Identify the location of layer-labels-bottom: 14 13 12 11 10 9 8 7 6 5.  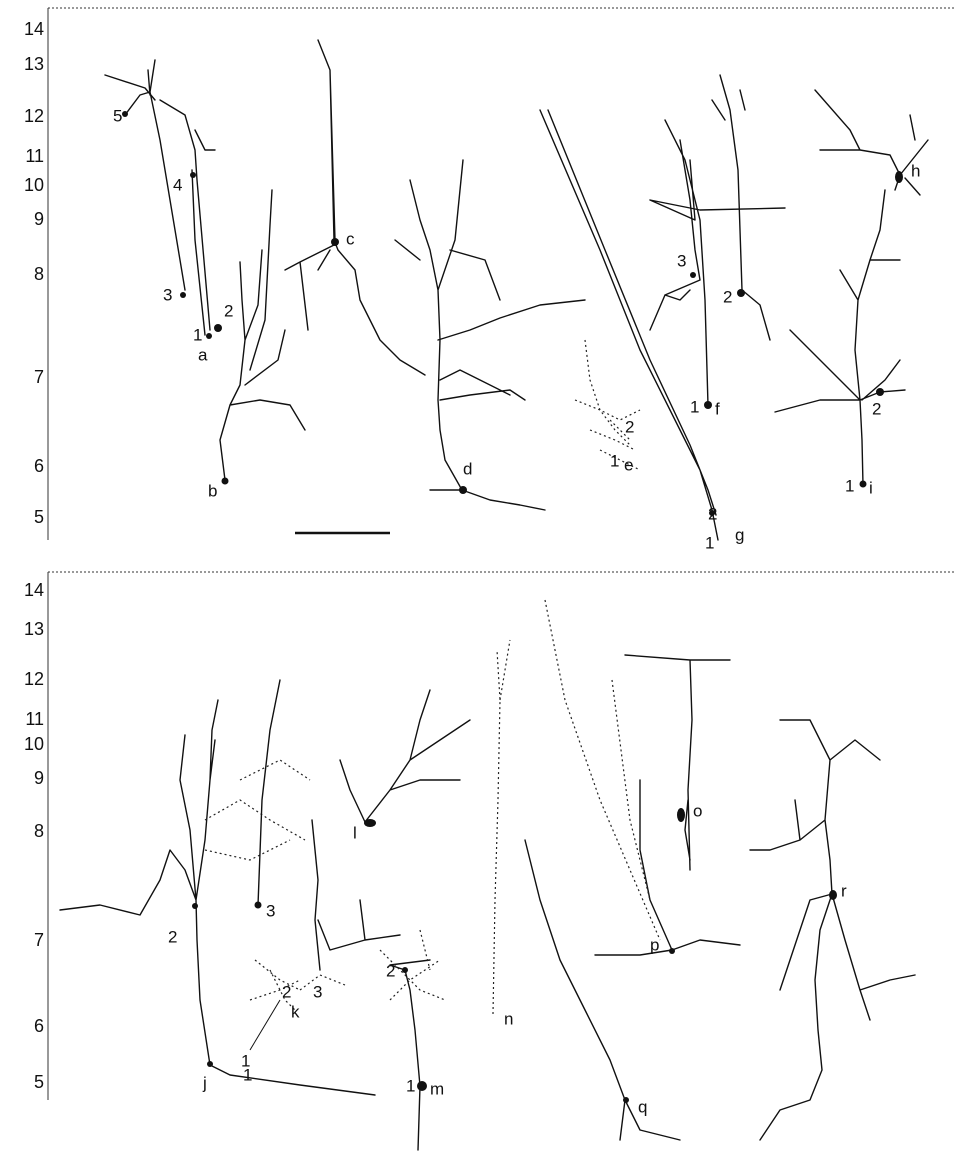
(34, 836).